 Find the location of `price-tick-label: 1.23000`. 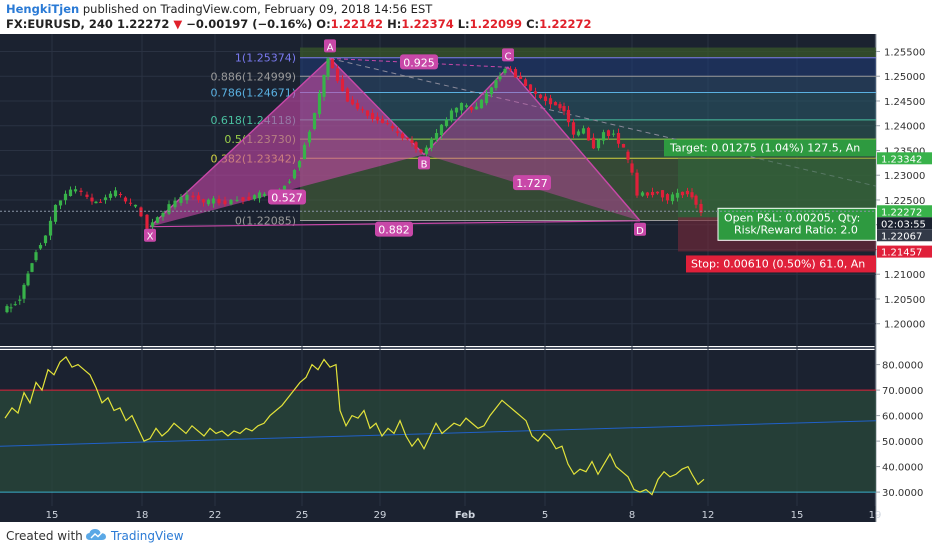

price-tick-label: 1.23000 is located at coordinates (904, 176).